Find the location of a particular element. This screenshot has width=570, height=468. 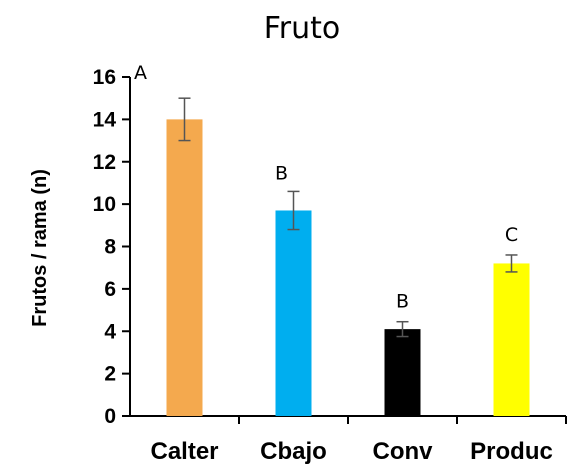

y-tick-label: 16 is located at coordinates (104, 77).